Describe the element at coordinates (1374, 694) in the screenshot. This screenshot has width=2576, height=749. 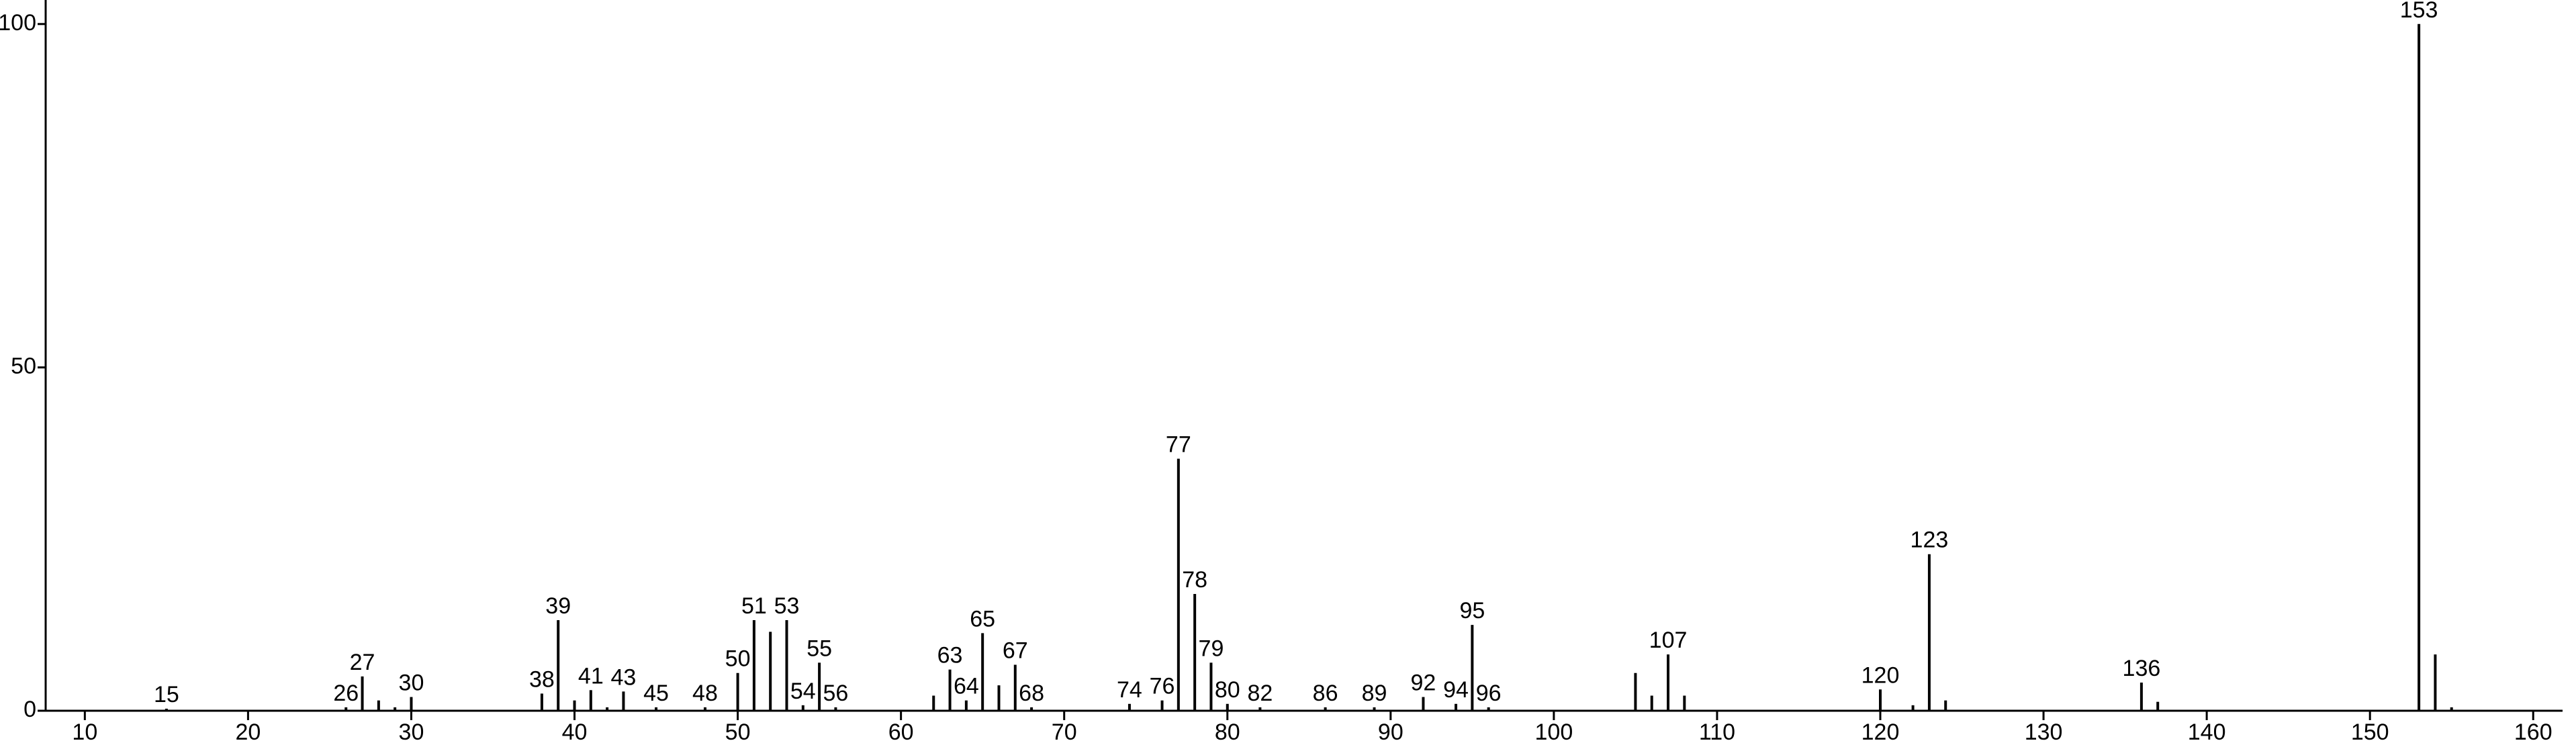
I see `peak-label: 89` at that location.